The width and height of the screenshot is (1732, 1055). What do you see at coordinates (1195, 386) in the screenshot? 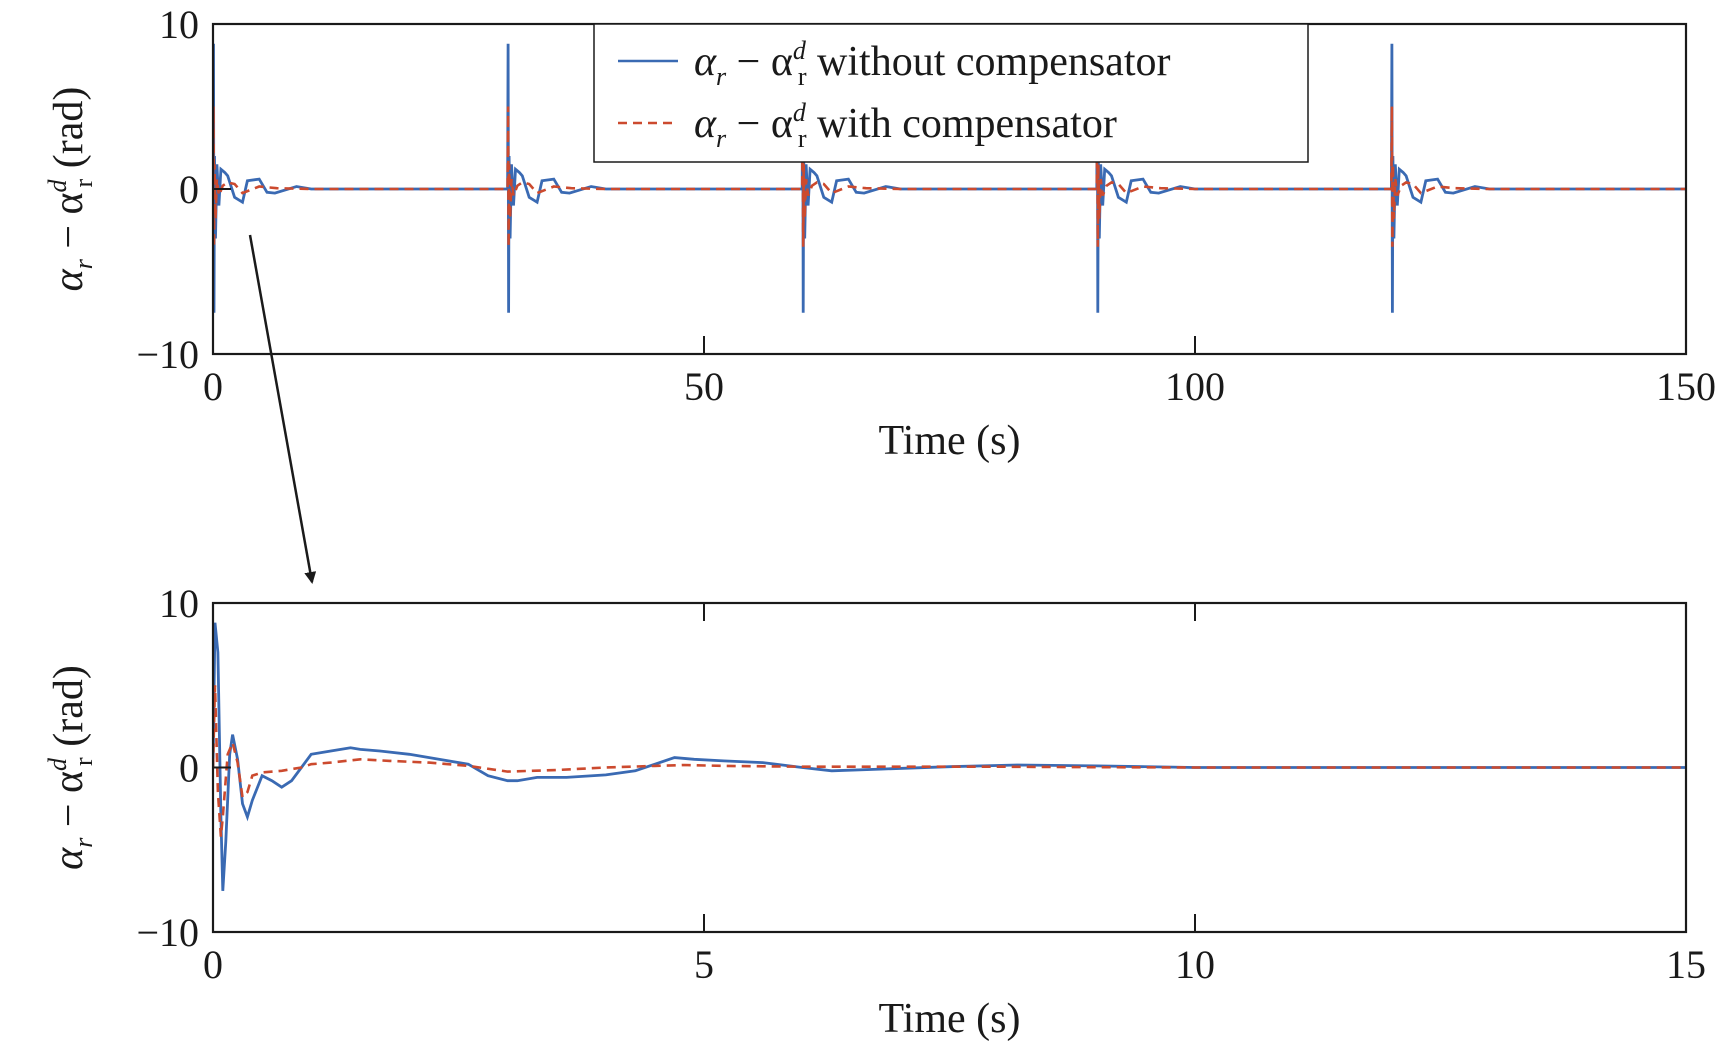
I see `x-tick-label: 100` at bounding box center [1195, 386].